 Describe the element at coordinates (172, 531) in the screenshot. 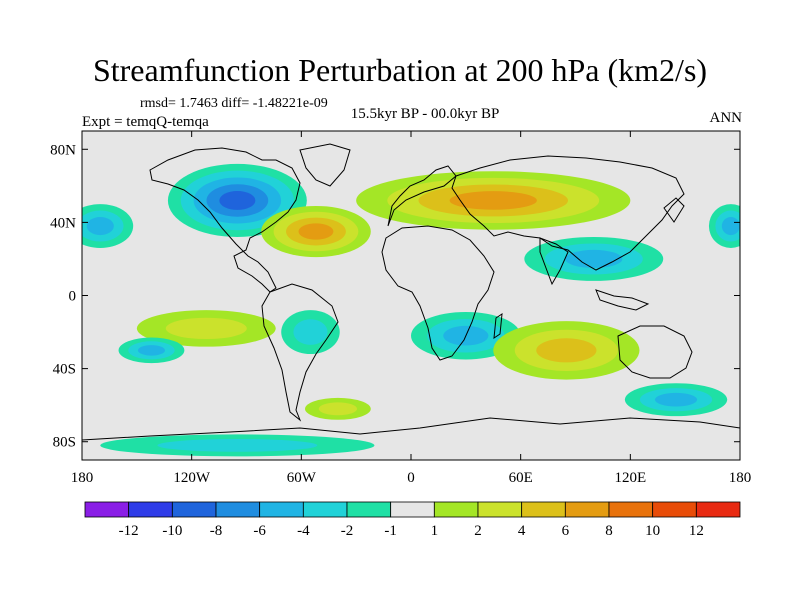

I see `colorbar-label: -10` at that location.